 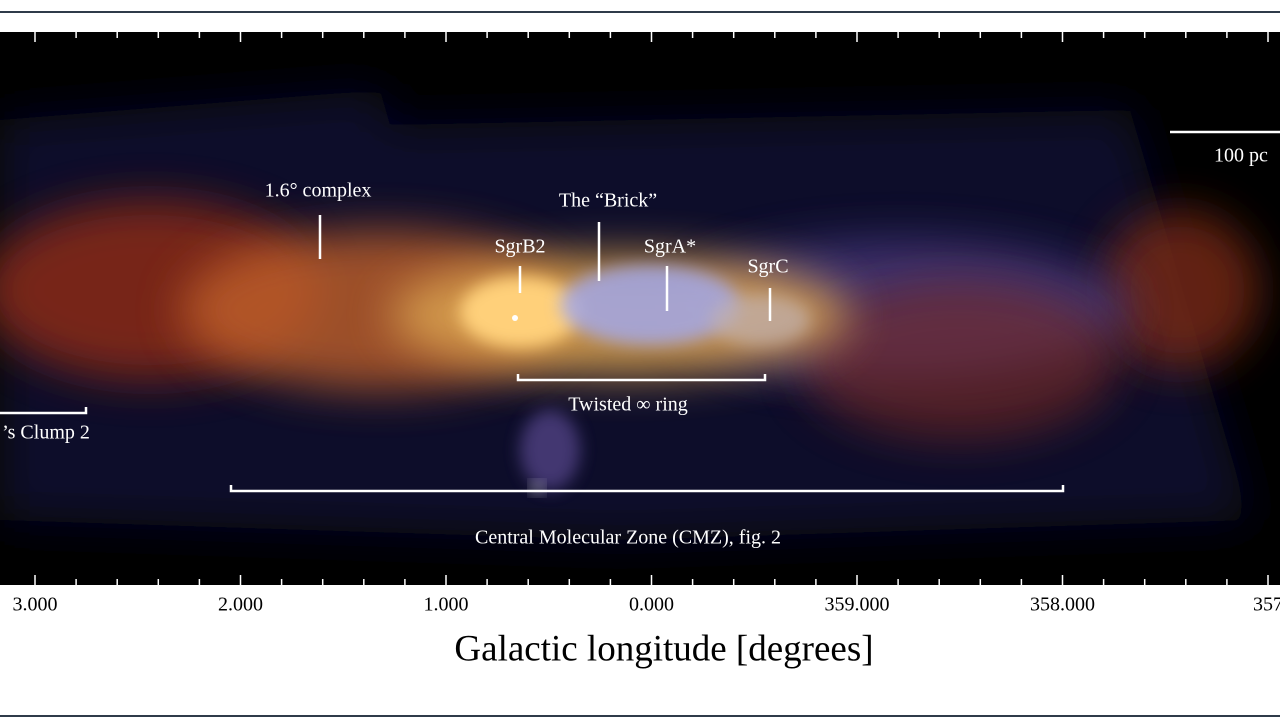 What do you see at coordinates (1062, 605) in the screenshot?
I see `x-tick-label: 358.000` at bounding box center [1062, 605].